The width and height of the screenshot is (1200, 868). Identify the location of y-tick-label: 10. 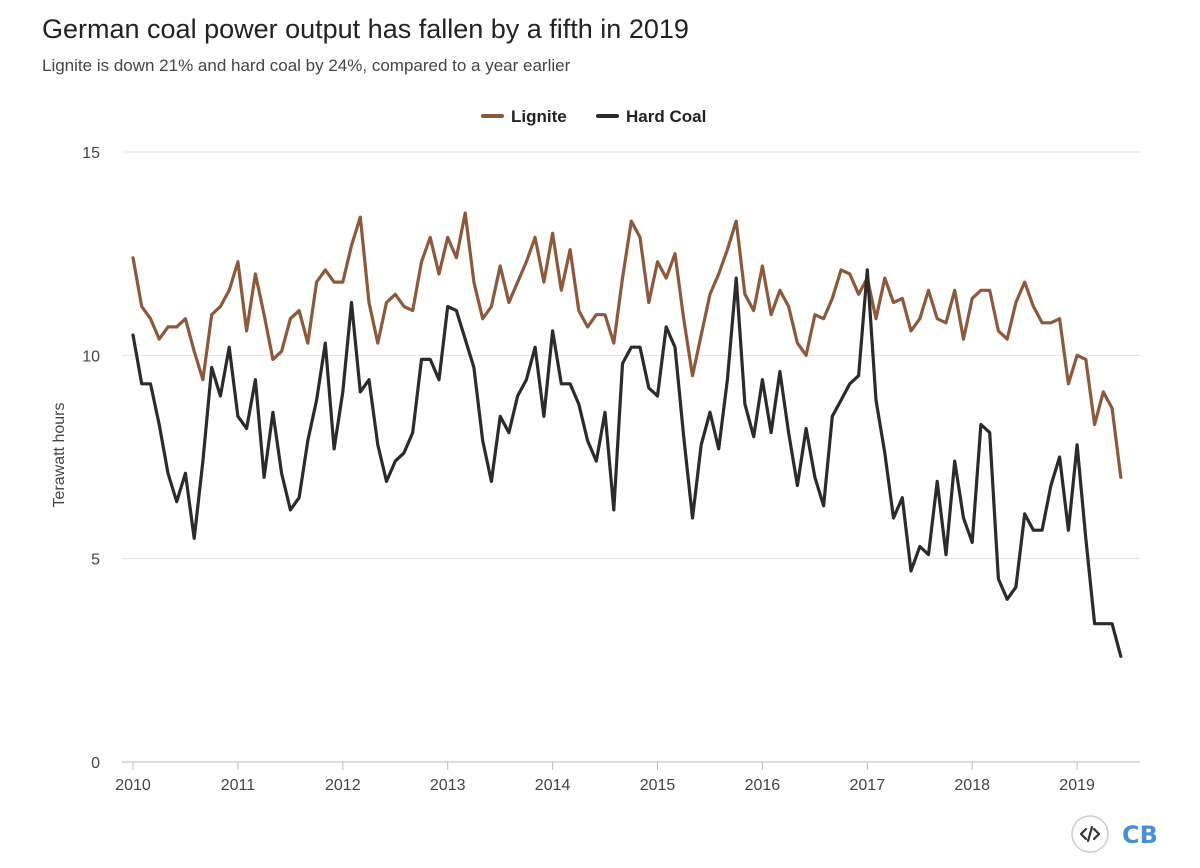
(91, 356).